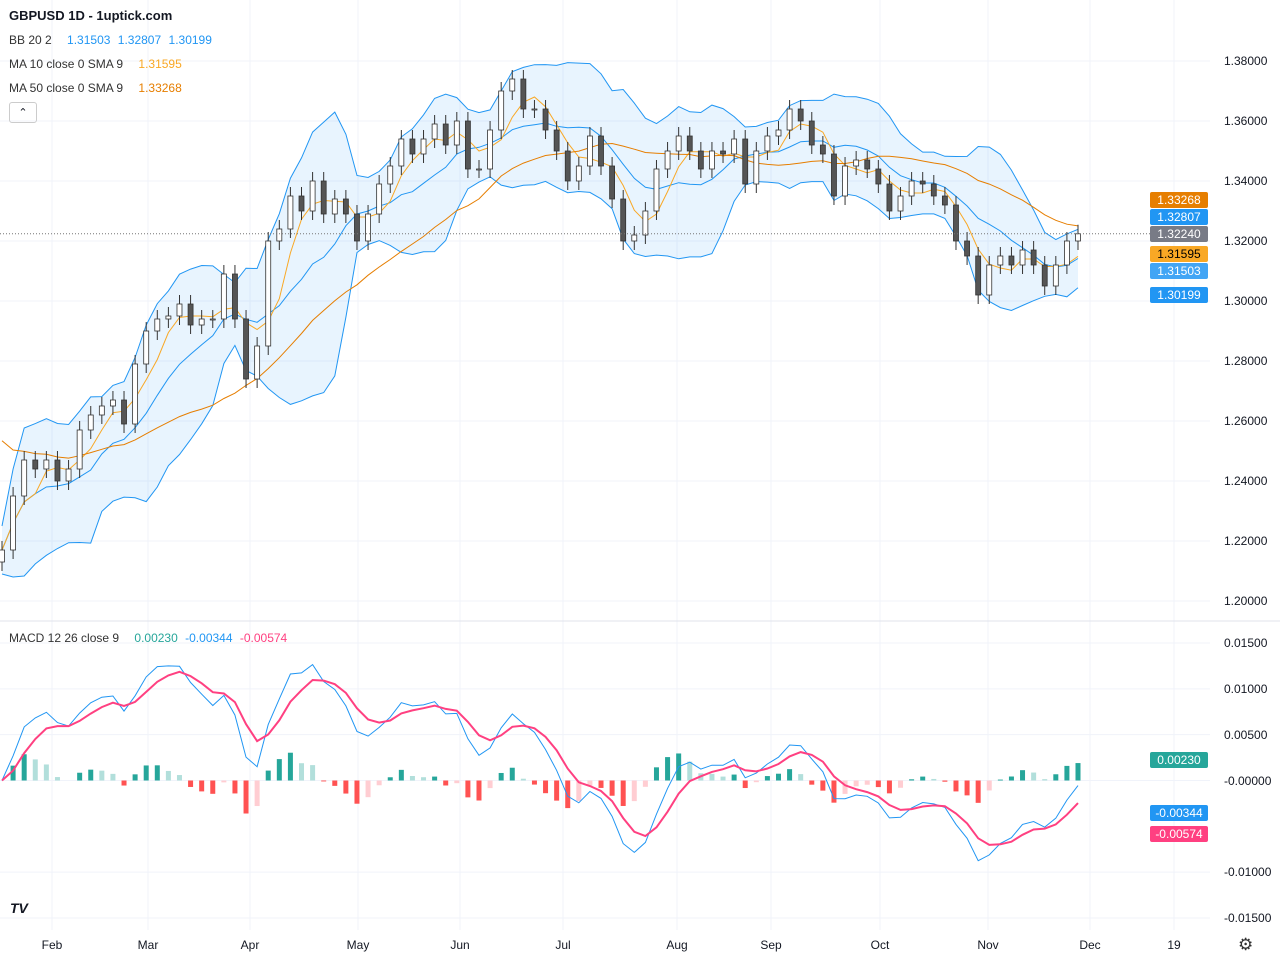 This screenshot has width=1280, height=960. What do you see at coordinates (1179, 813) in the screenshot?
I see `macd-line-tag: -0.00344` at bounding box center [1179, 813].